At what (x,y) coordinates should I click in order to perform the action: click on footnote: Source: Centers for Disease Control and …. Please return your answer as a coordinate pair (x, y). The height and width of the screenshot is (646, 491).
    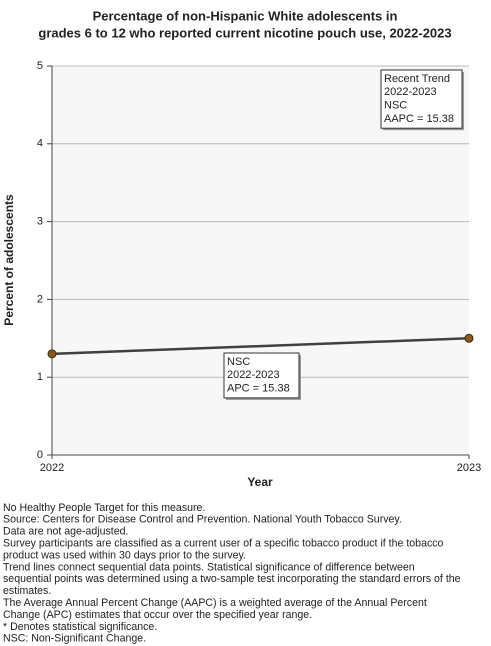
    Looking at the image, I should click on (202, 520).